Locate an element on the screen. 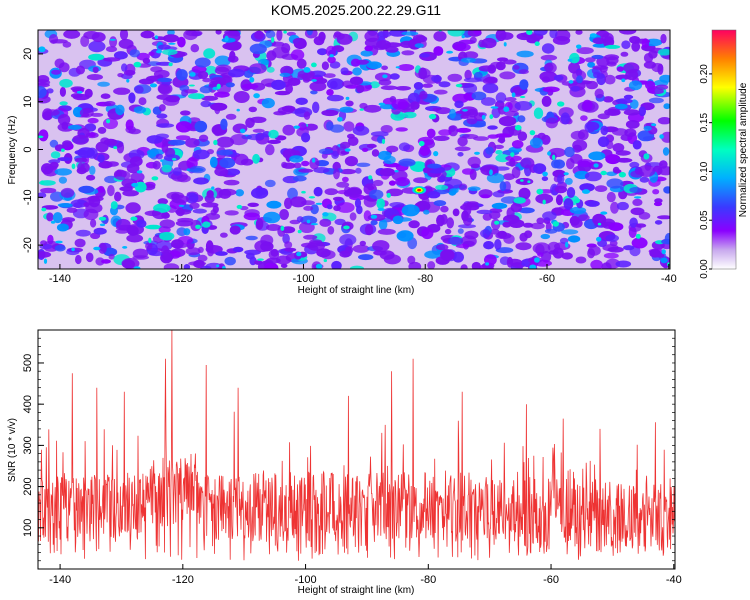 The height and width of the screenshot is (600, 750). snr-y-axis-label: SNR (10 * v/v) is located at coordinates (12, 450).